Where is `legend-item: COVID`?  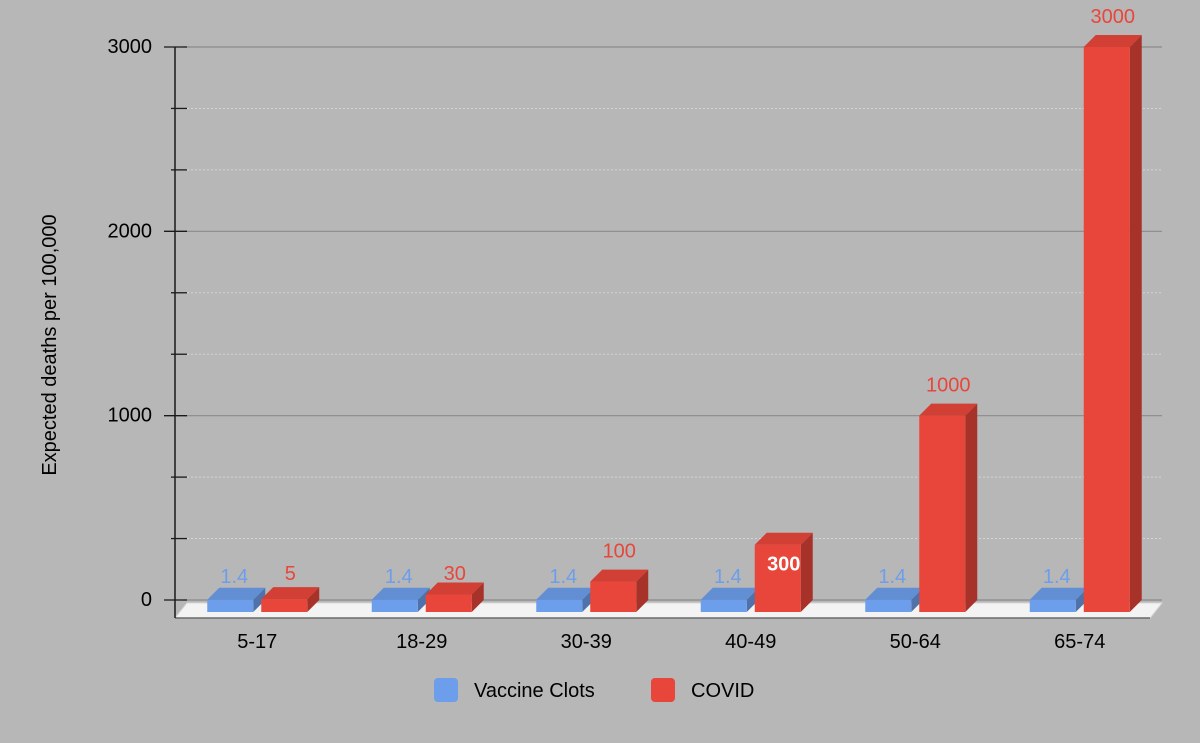
legend-item: COVID is located at coordinates (702, 690).